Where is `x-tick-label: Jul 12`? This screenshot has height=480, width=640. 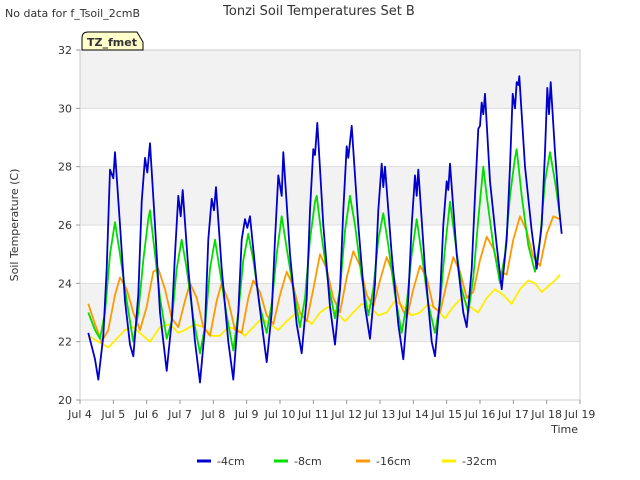
x-tick-label: Jul 12 is located at coordinates (346, 414).